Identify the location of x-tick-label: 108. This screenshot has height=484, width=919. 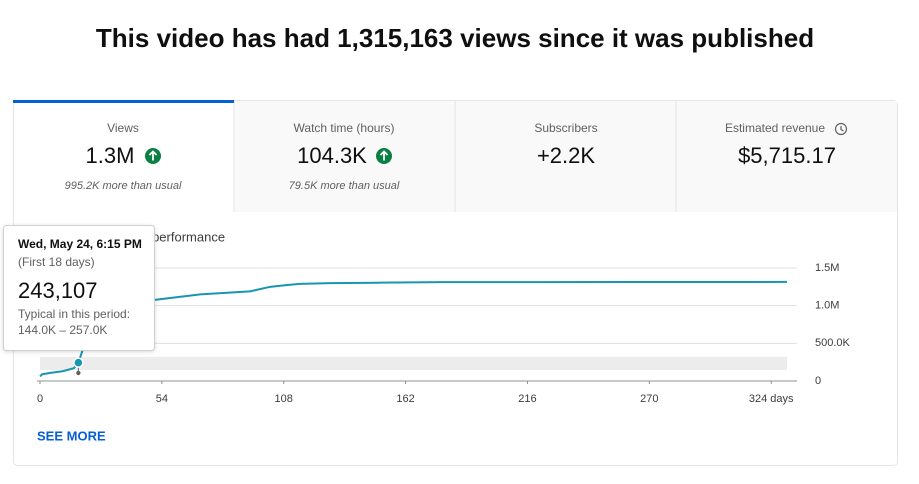
(284, 399).